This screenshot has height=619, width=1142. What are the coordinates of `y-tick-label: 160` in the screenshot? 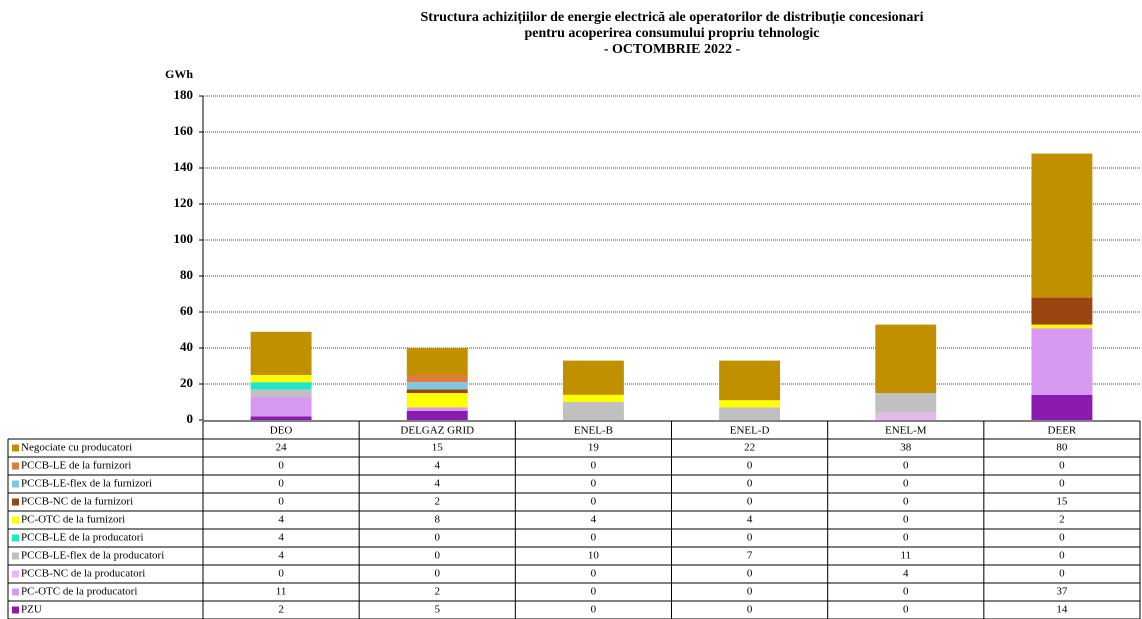 It's located at (184, 130).